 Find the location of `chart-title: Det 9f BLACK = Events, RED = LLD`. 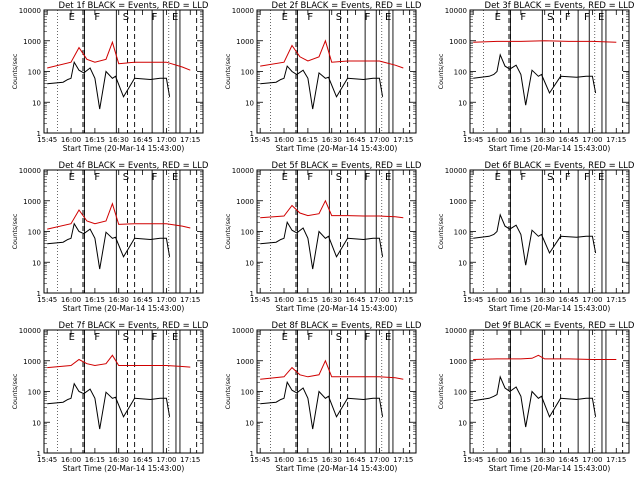

chart-title: Det 9f BLACK = Events, RED = LLD is located at coordinates (560, 326).